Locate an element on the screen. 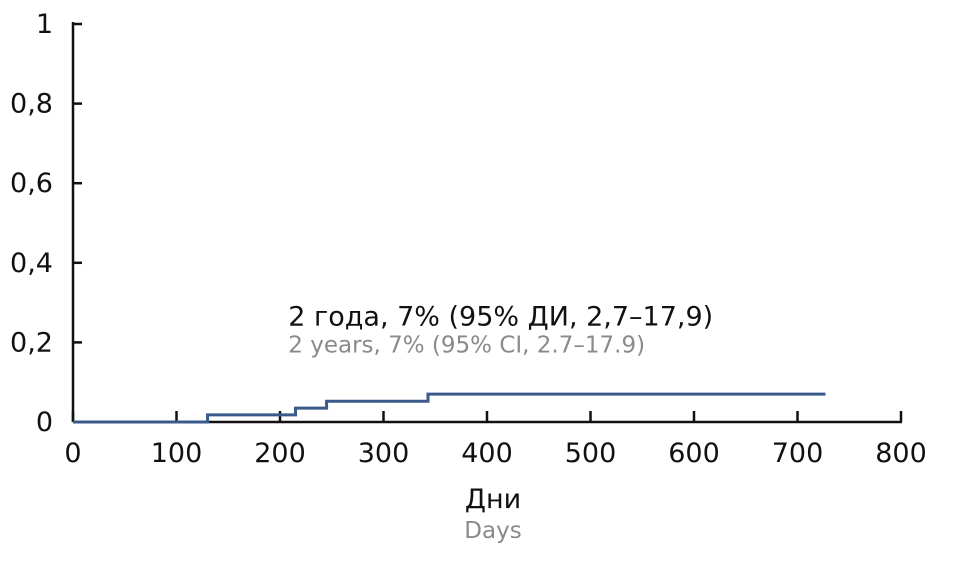 The image size is (959, 566). x-tick-label: 200 is located at coordinates (280, 453).